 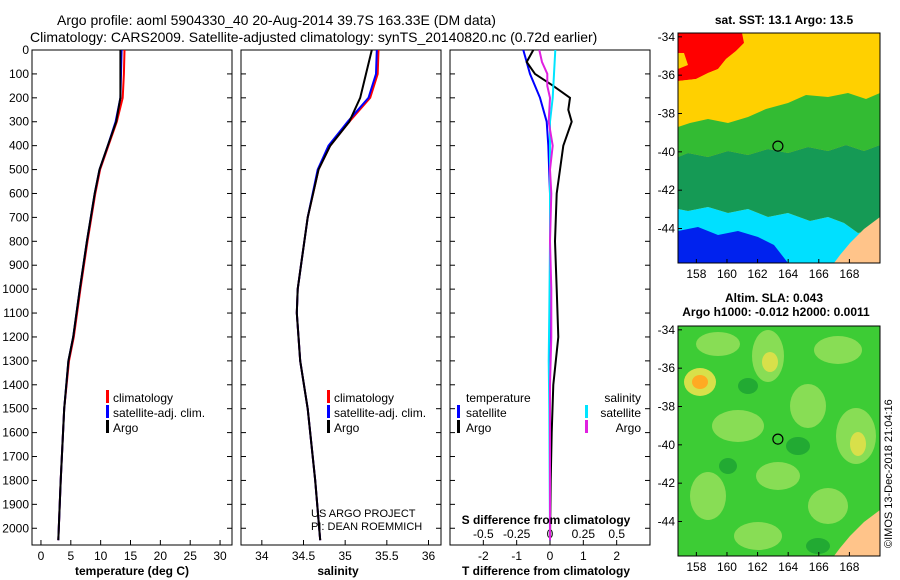 I want to click on depth-tick-label: 800, so click(x=19, y=241).